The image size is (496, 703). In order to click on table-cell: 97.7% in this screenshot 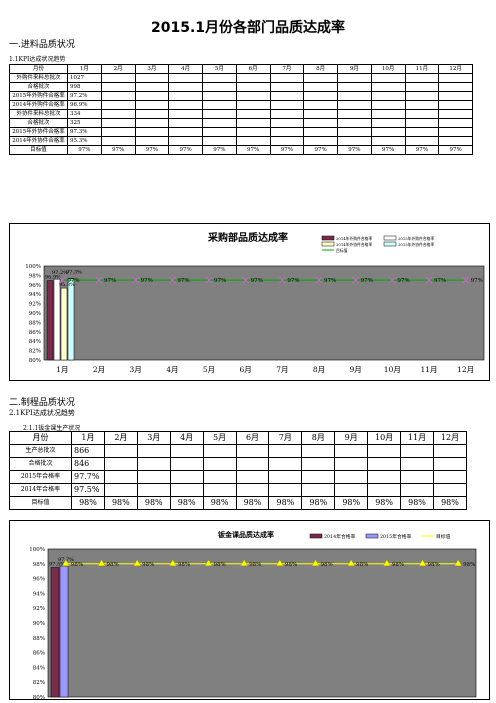, I will do `click(88, 477)`.